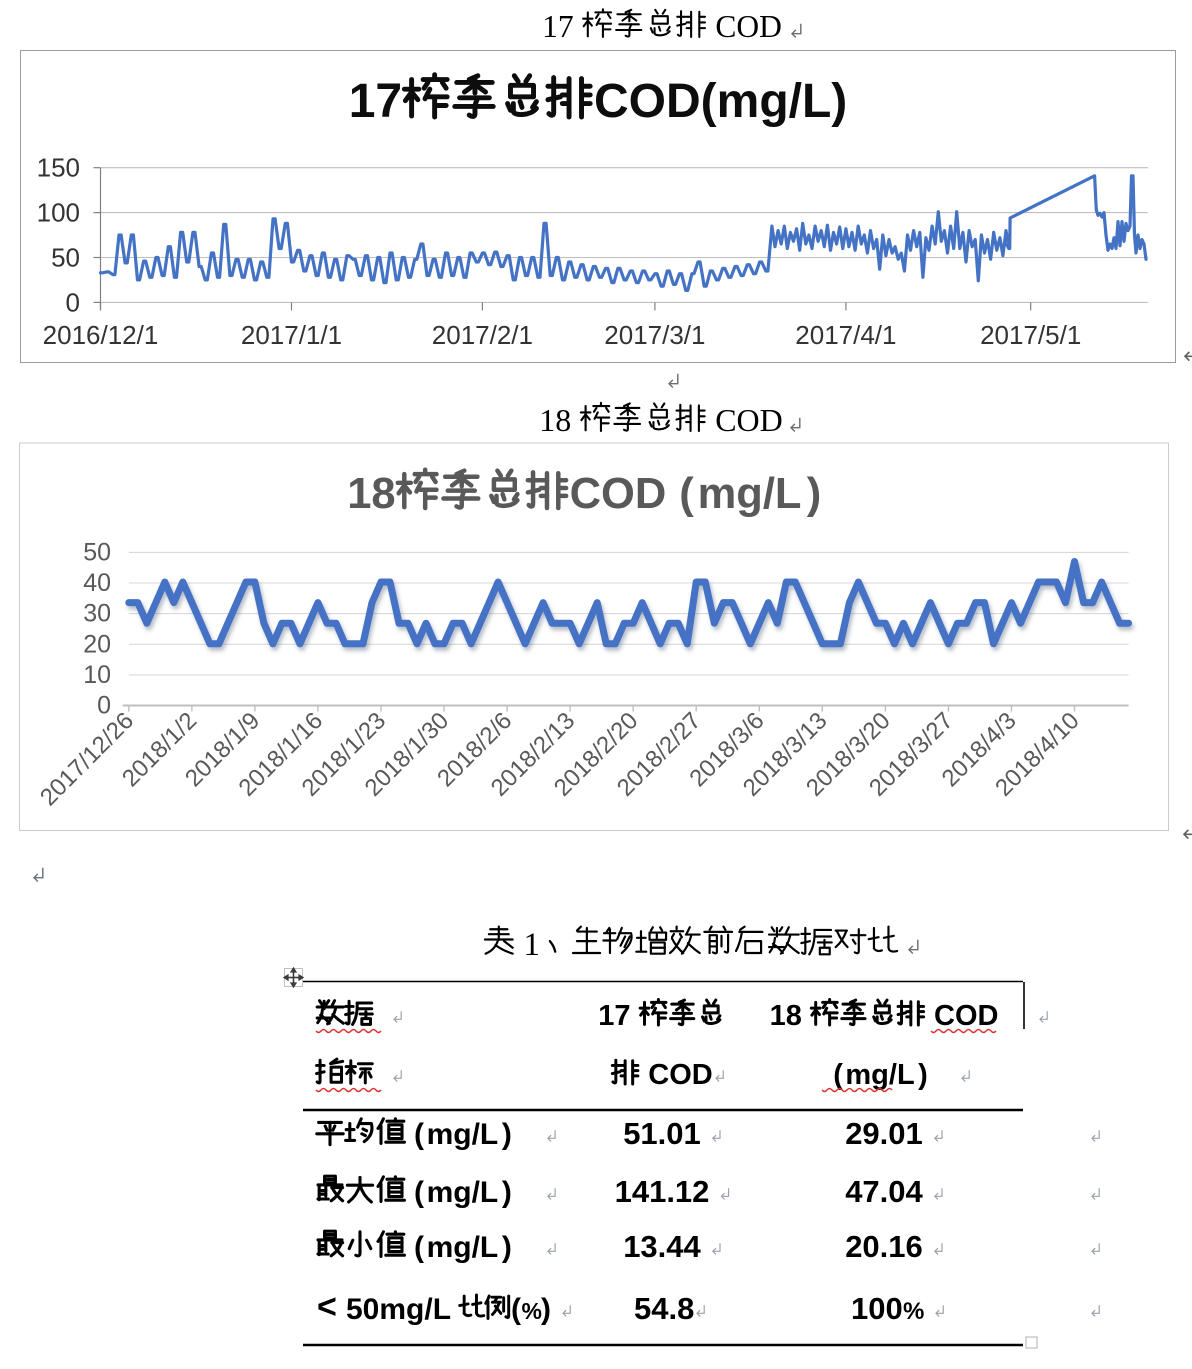  I want to click on svg-text: 54.8, so click(664, 1308).